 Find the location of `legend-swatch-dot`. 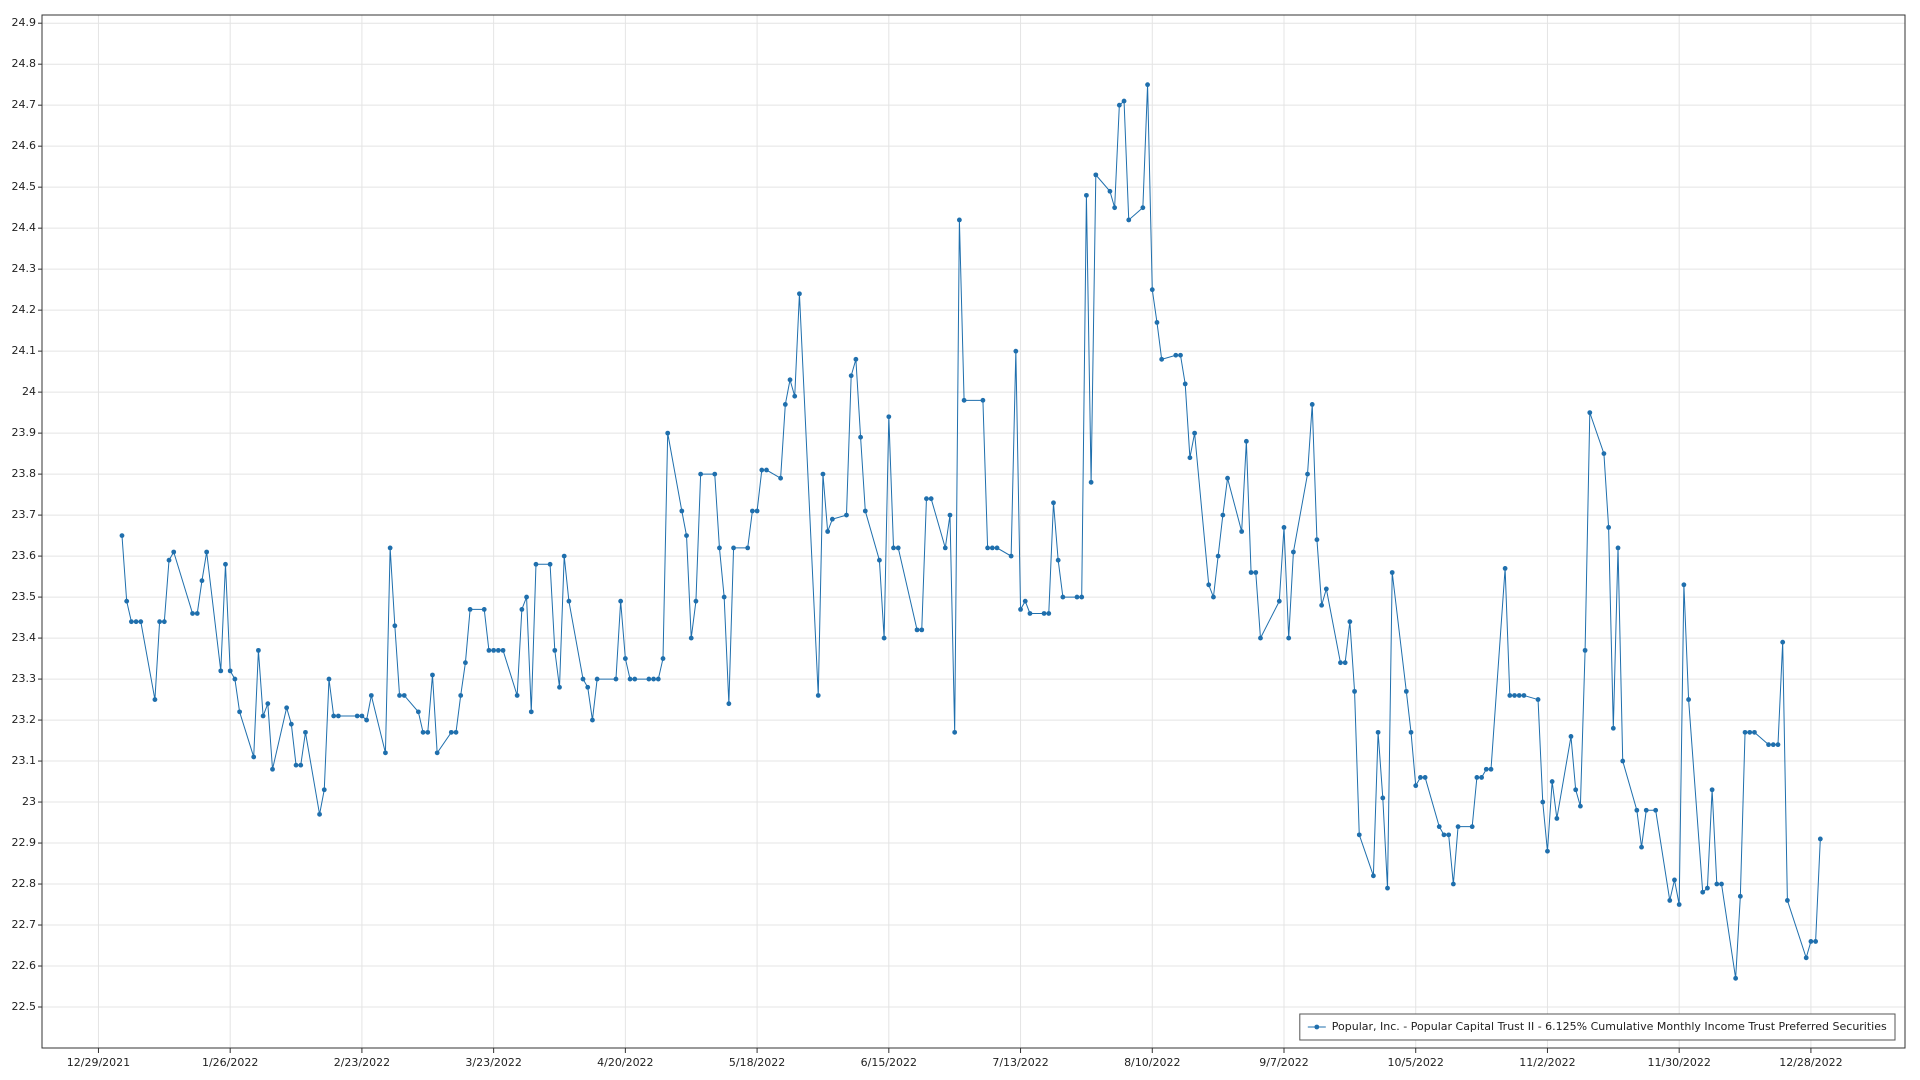

legend-swatch-dot is located at coordinates (1317, 1027).